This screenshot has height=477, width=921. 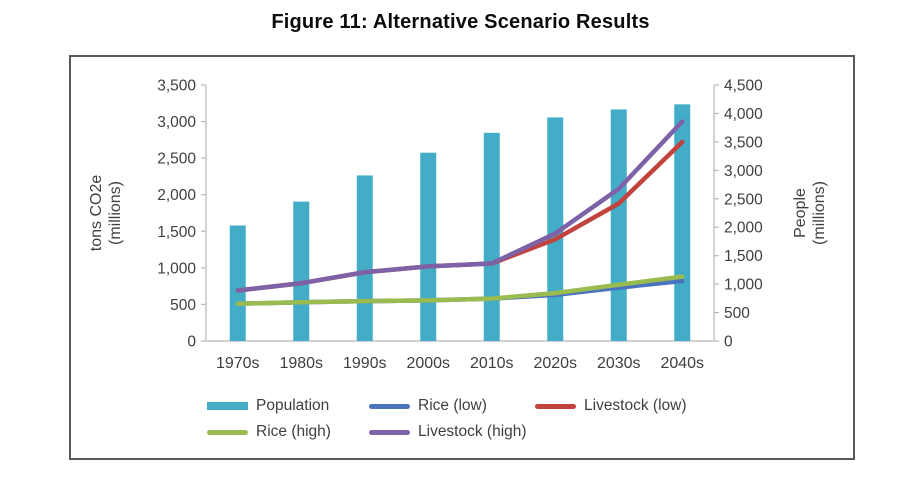 What do you see at coordinates (176, 232) in the screenshot?
I see `left-axis-tick-label: 1,500` at bounding box center [176, 232].